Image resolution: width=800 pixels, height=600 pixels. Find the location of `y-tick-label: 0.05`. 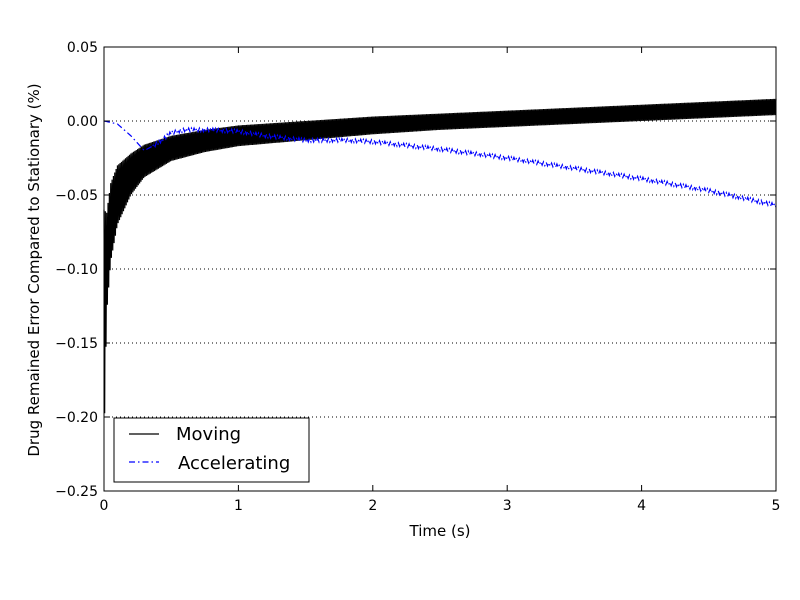

y-tick-label: 0.05 is located at coordinates (82, 48).